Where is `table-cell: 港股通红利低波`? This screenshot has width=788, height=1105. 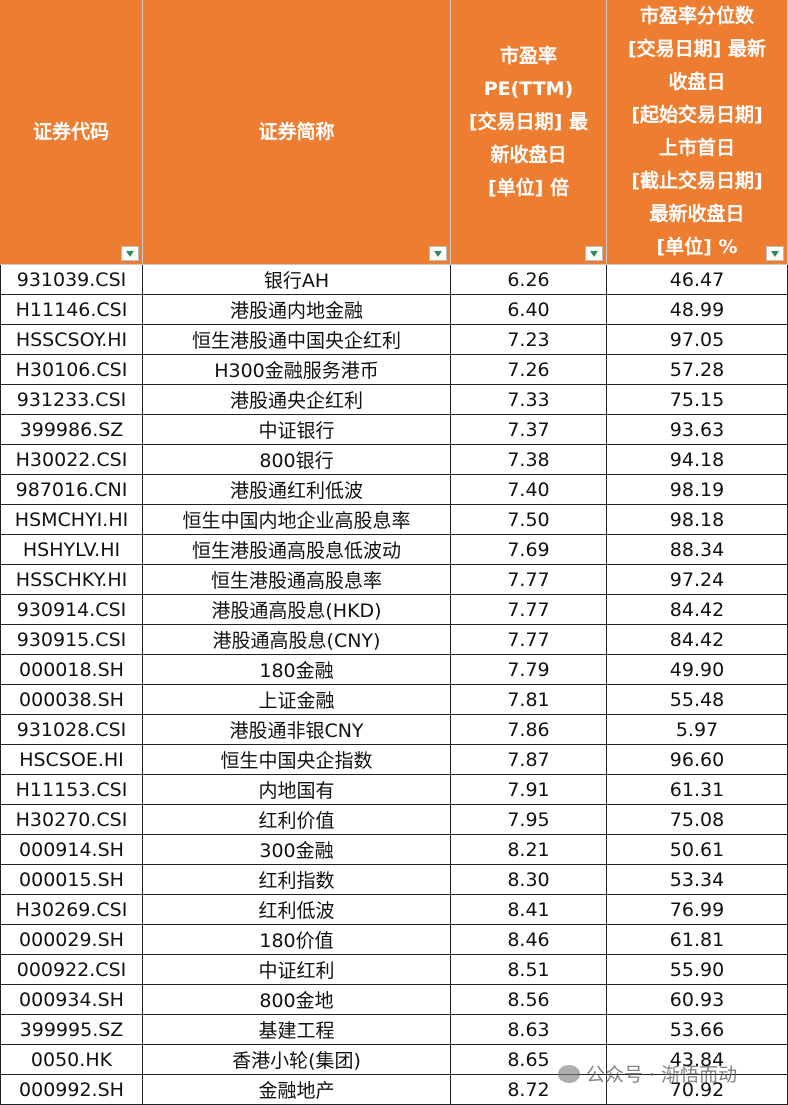
table-cell: 港股通红利低波 is located at coordinates (297, 490).